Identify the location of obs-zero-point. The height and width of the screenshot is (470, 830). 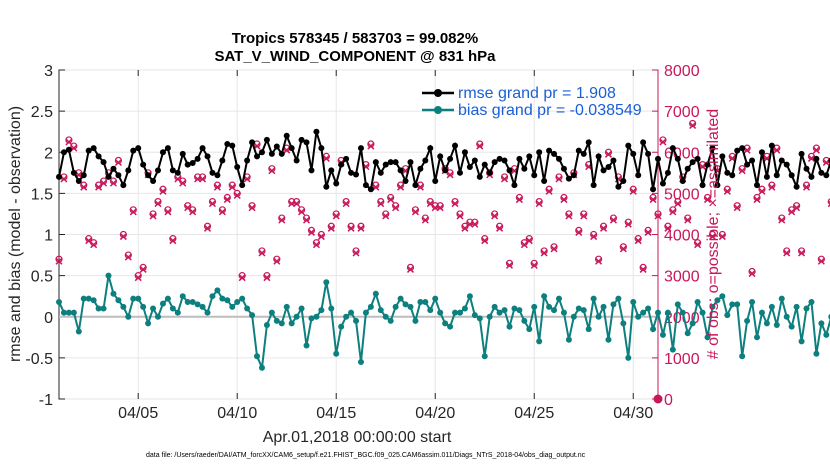
(658, 399).